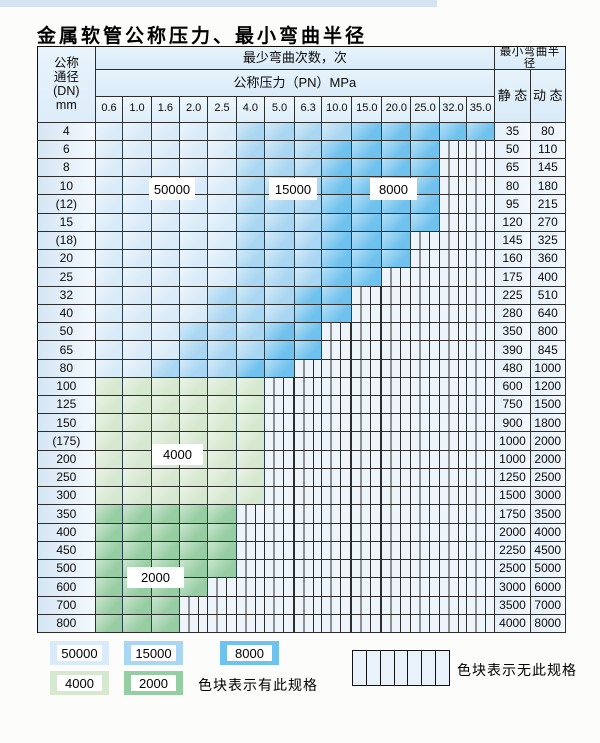 The width and height of the screenshot is (600, 743). I want to click on dn-cell: 100, so click(67, 386).